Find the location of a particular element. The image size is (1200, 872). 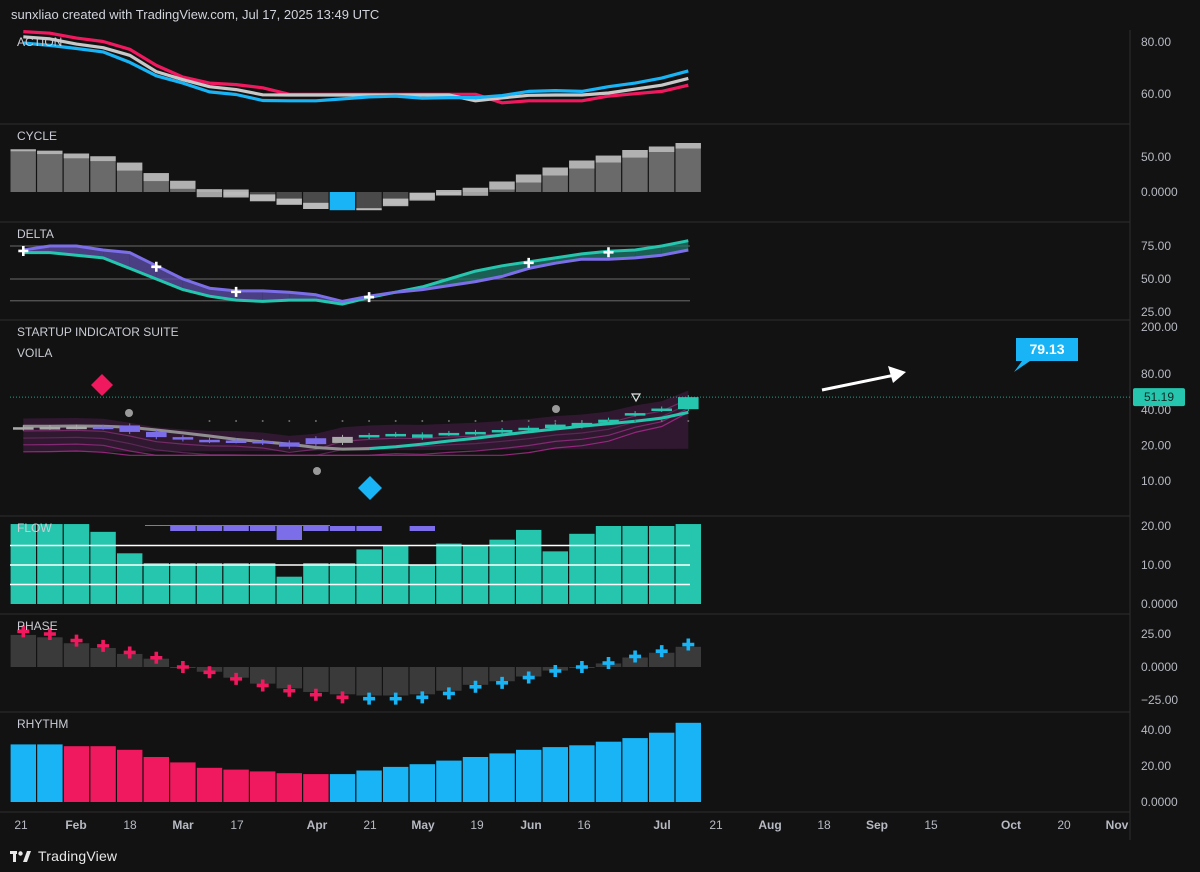

y-axis-tick-label: 80.00 is located at coordinates (1156, 42).